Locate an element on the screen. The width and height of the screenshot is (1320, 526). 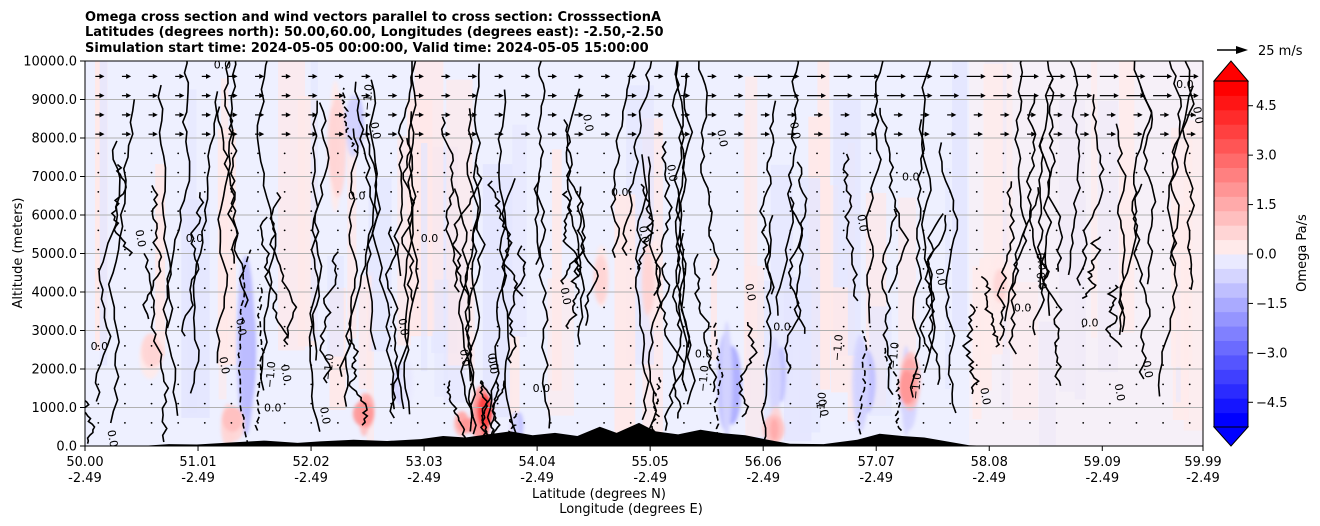
y-tick-label: 1000.0 is located at coordinates (55, 408).